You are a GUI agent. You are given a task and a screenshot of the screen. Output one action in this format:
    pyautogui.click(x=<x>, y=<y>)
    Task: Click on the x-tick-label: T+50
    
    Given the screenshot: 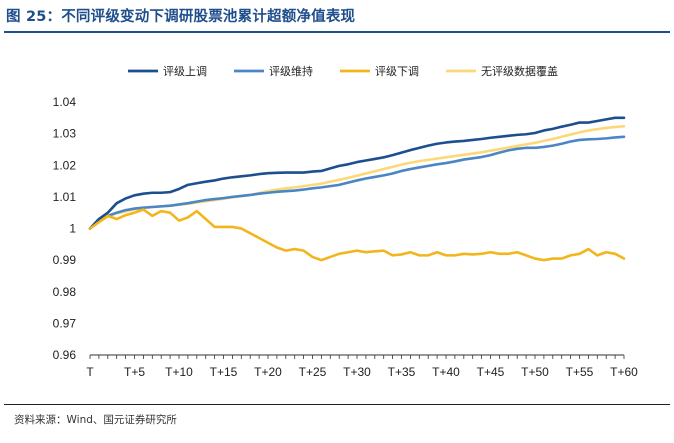 What is the action you would take?
    pyautogui.click(x=535, y=372)
    